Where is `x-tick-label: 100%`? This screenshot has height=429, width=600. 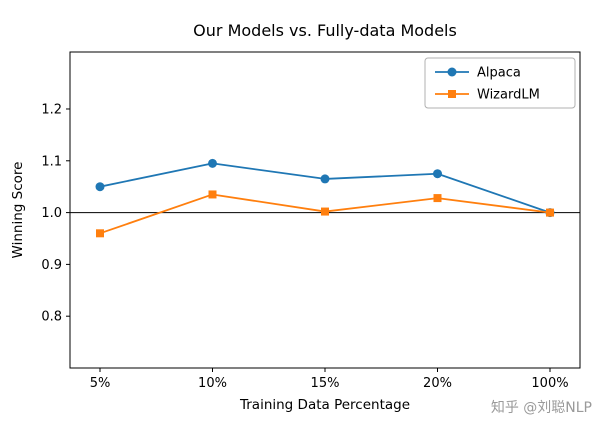 x-tick-label: 100% is located at coordinates (549, 383).